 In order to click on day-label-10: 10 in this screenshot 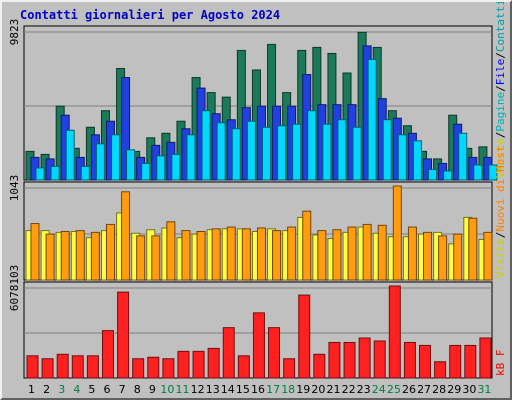, I will do `click(167, 389)`.